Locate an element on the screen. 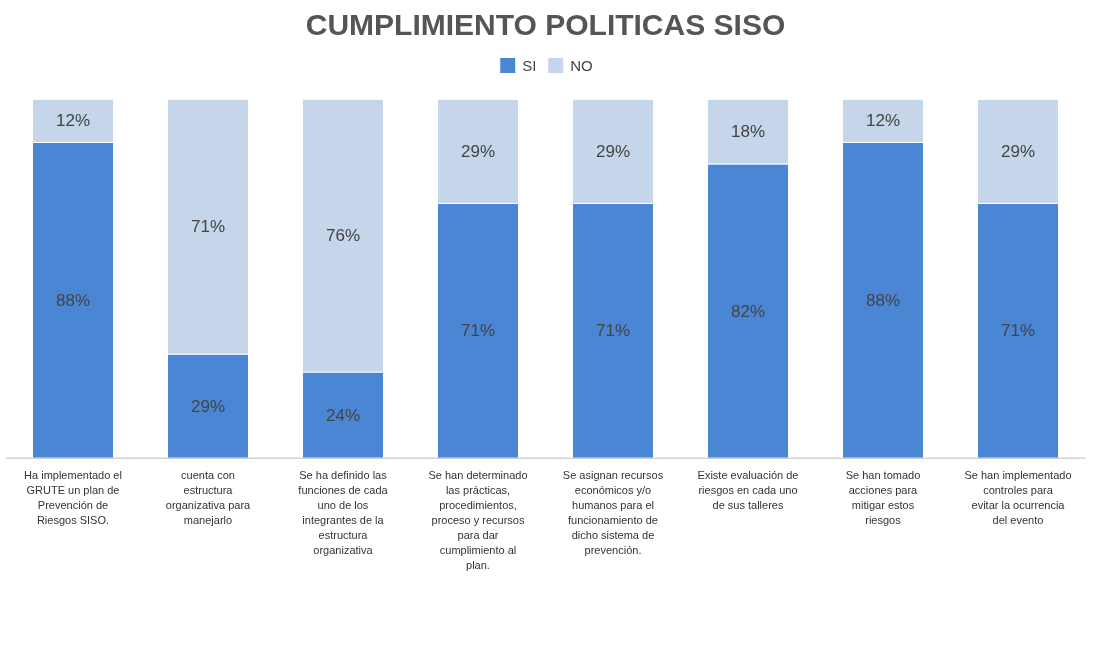  x-tick-label: Existe evaluación de riesgos en cada uno de sus talleres is located at coordinates (748, 489).